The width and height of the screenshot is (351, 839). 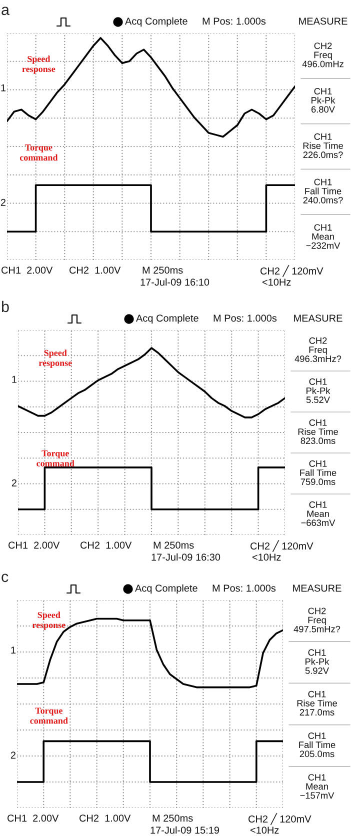 What do you see at coordinates (318, 391) in the screenshot?
I see `text: CH1 Pk-Pk 5.52V` at bounding box center [318, 391].